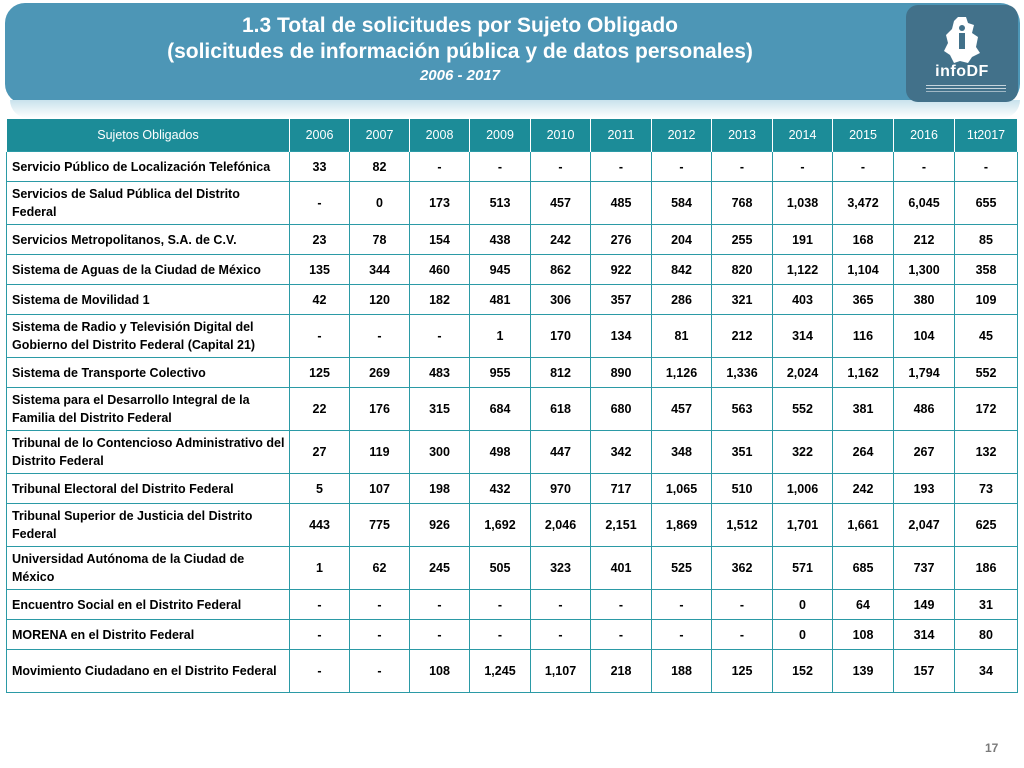 The height and width of the screenshot is (768, 1024). I want to click on value-cell: 33, so click(319, 166).